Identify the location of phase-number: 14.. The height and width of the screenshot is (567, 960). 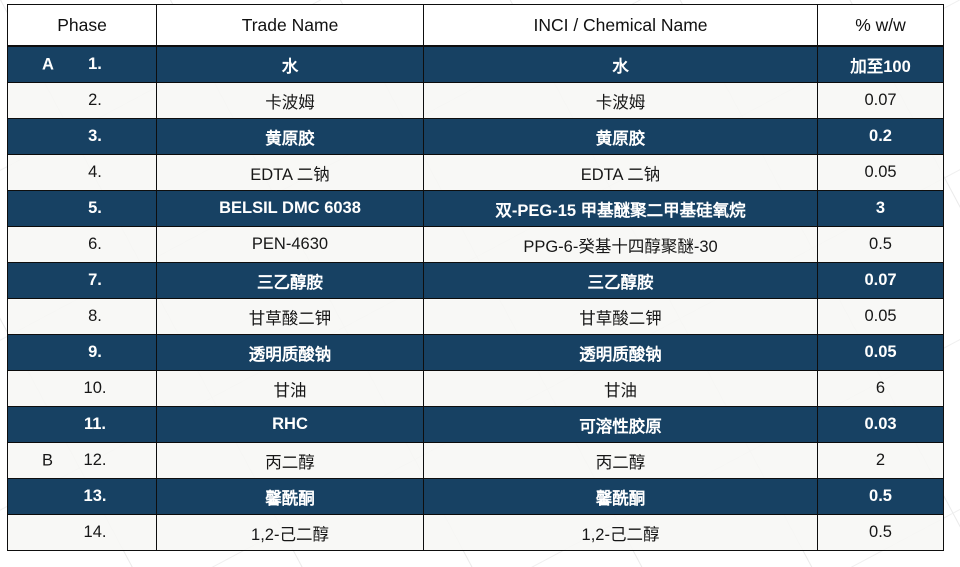
(95, 532).